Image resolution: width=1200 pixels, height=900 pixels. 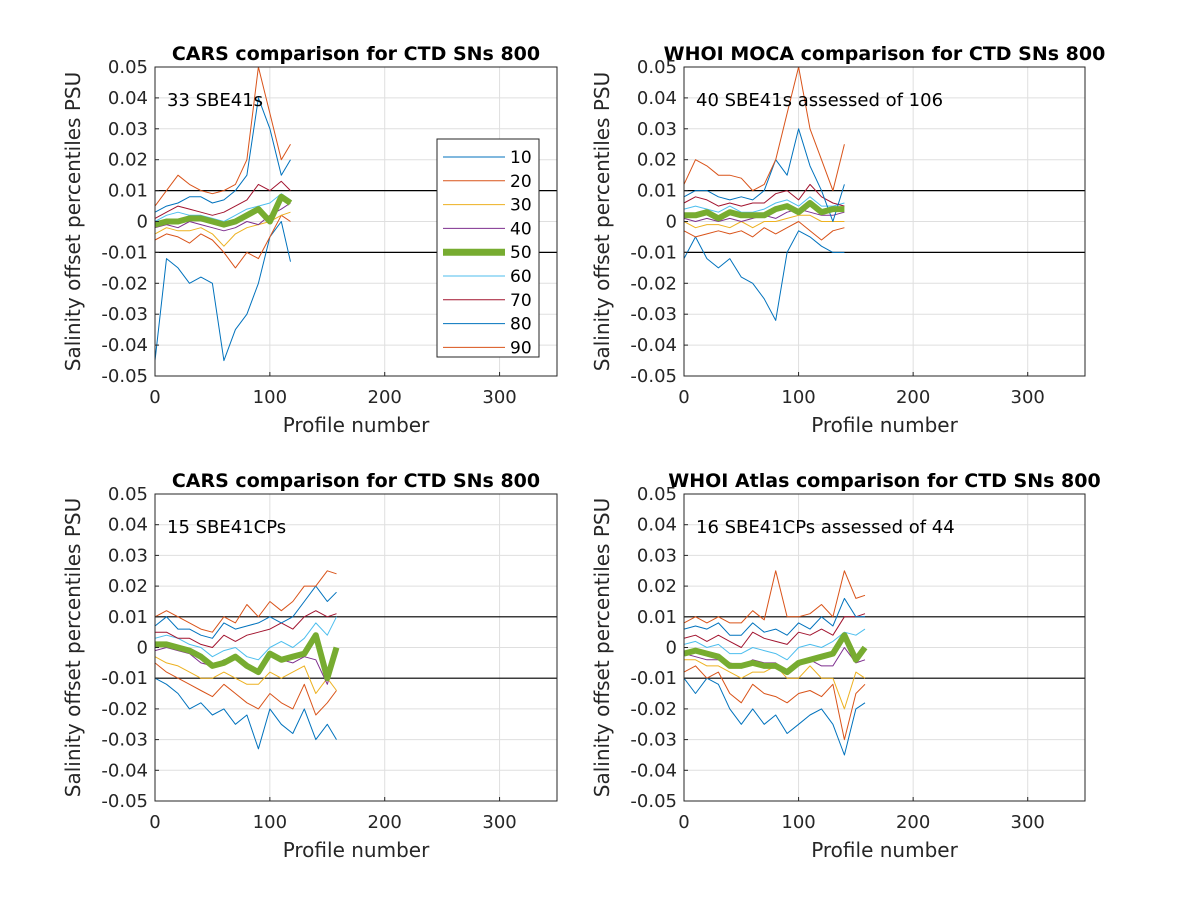 What do you see at coordinates (521, 206) in the screenshot?
I see `legend-entry: 30` at bounding box center [521, 206].